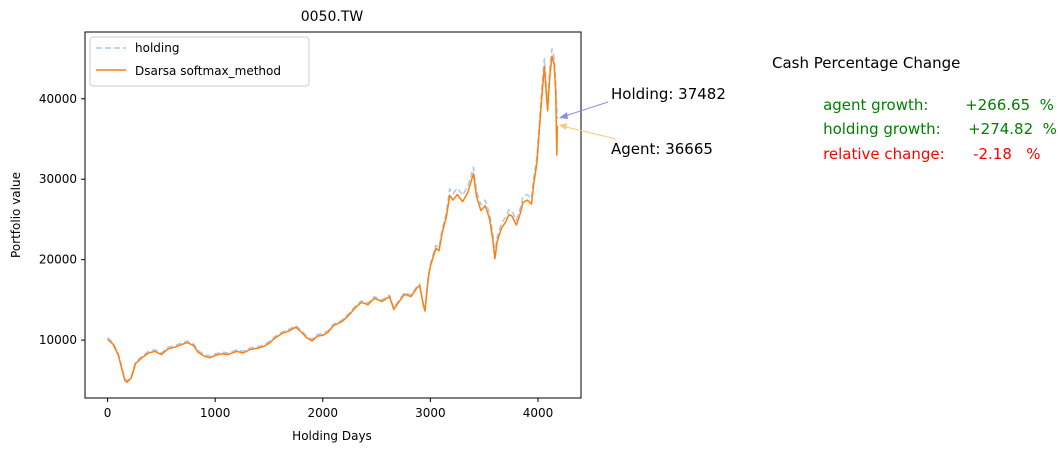 This screenshot has width=1058, height=453. I want to click on holding-growth-value: +274.82 %, so click(1012, 129).